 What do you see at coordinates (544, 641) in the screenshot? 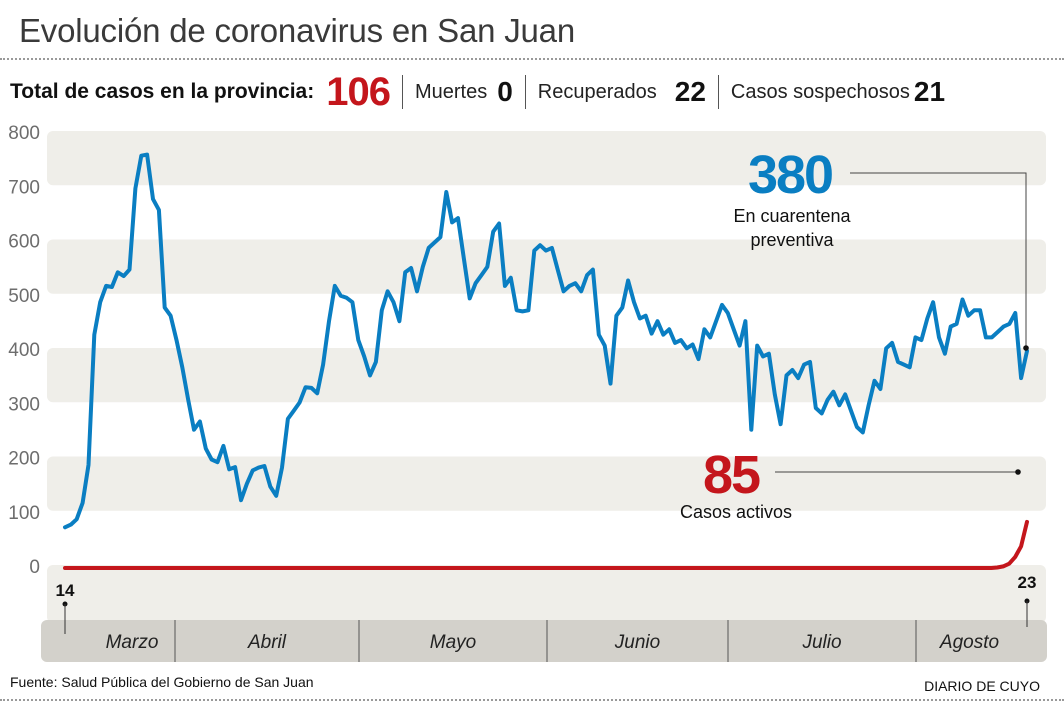
I see `month-bar-bg` at bounding box center [544, 641].